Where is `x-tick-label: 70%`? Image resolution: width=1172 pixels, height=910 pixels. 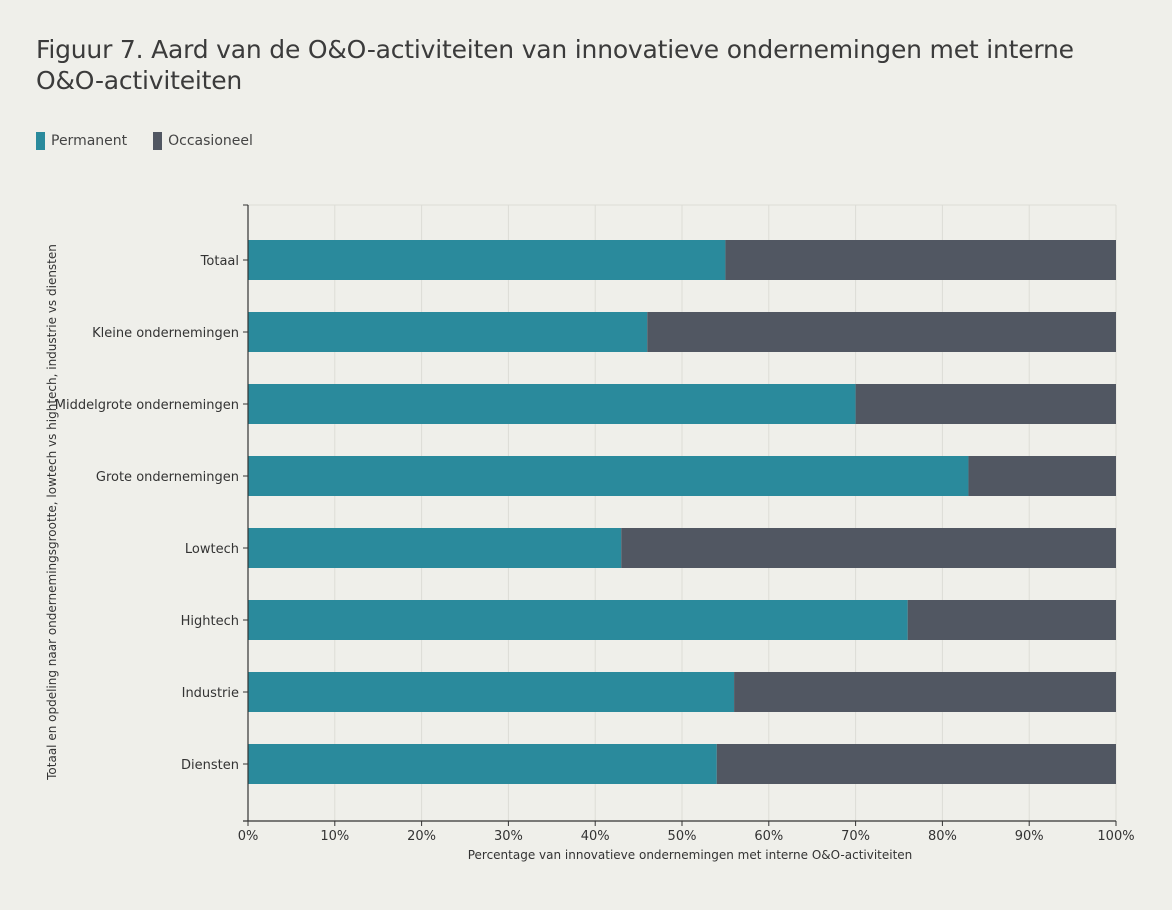
x-tick-label: 70% is located at coordinates (855, 836).